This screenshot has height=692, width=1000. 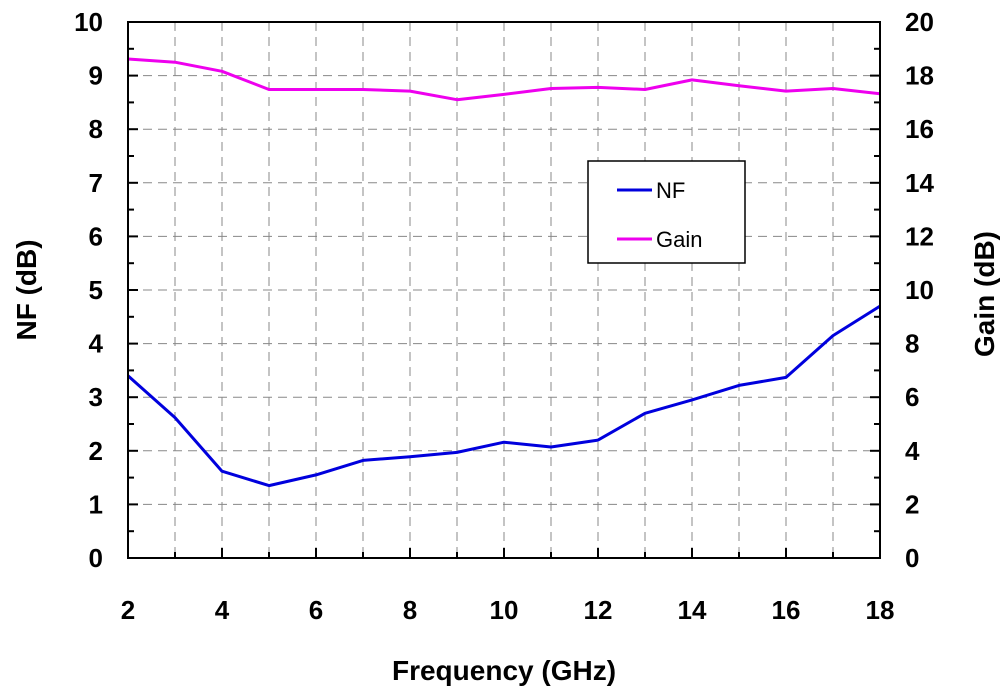 I want to click on y2-tick-label: 14, so click(x=919, y=183).